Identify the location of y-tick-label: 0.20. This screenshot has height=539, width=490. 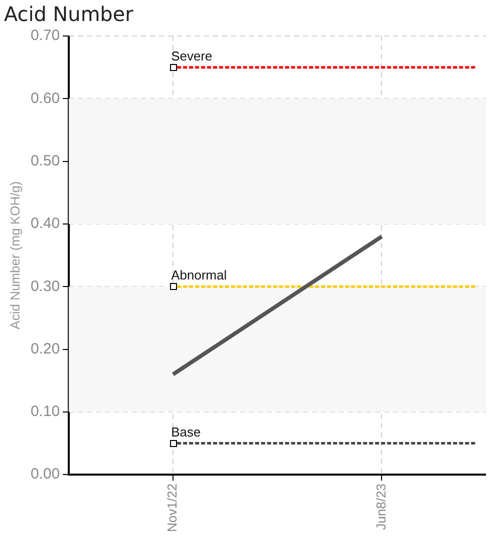
(45, 349).